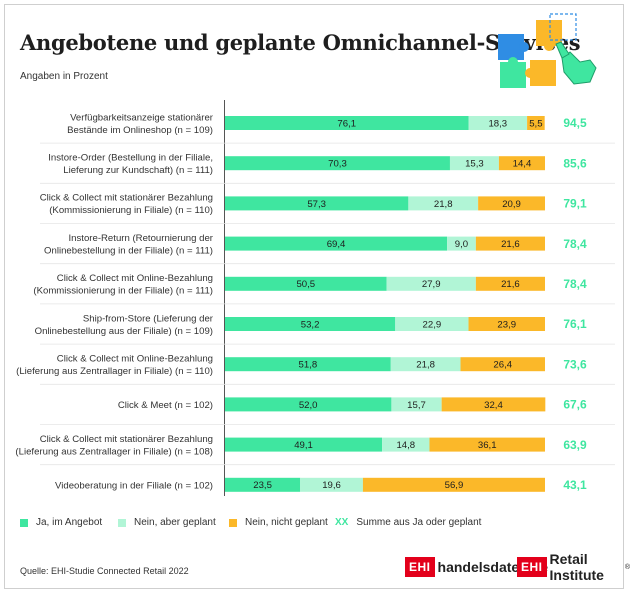 The height and width of the screenshot is (595, 630). Describe the element at coordinates (627, 567) in the screenshot. I see `brand-retail-reg: ®` at that location.